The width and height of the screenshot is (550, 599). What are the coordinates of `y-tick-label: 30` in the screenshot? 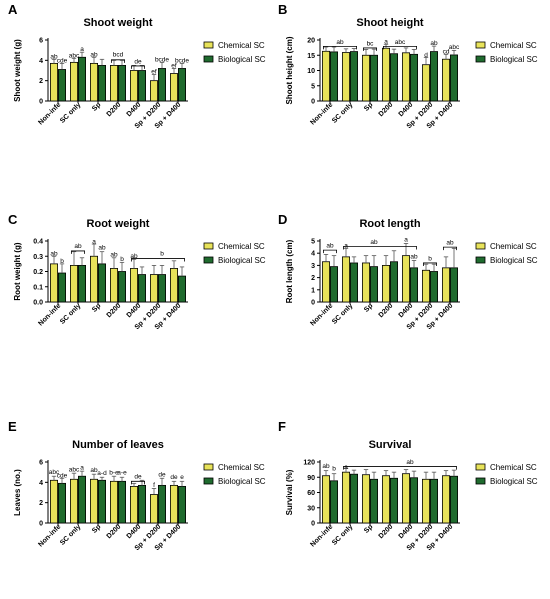 It's located at (311, 508).